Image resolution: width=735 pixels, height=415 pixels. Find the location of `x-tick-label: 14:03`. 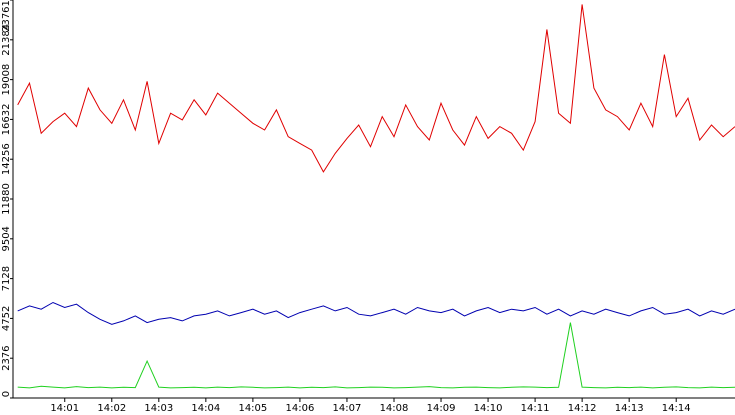

x-tick-label: 14:03 is located at coordinates (158, 408).